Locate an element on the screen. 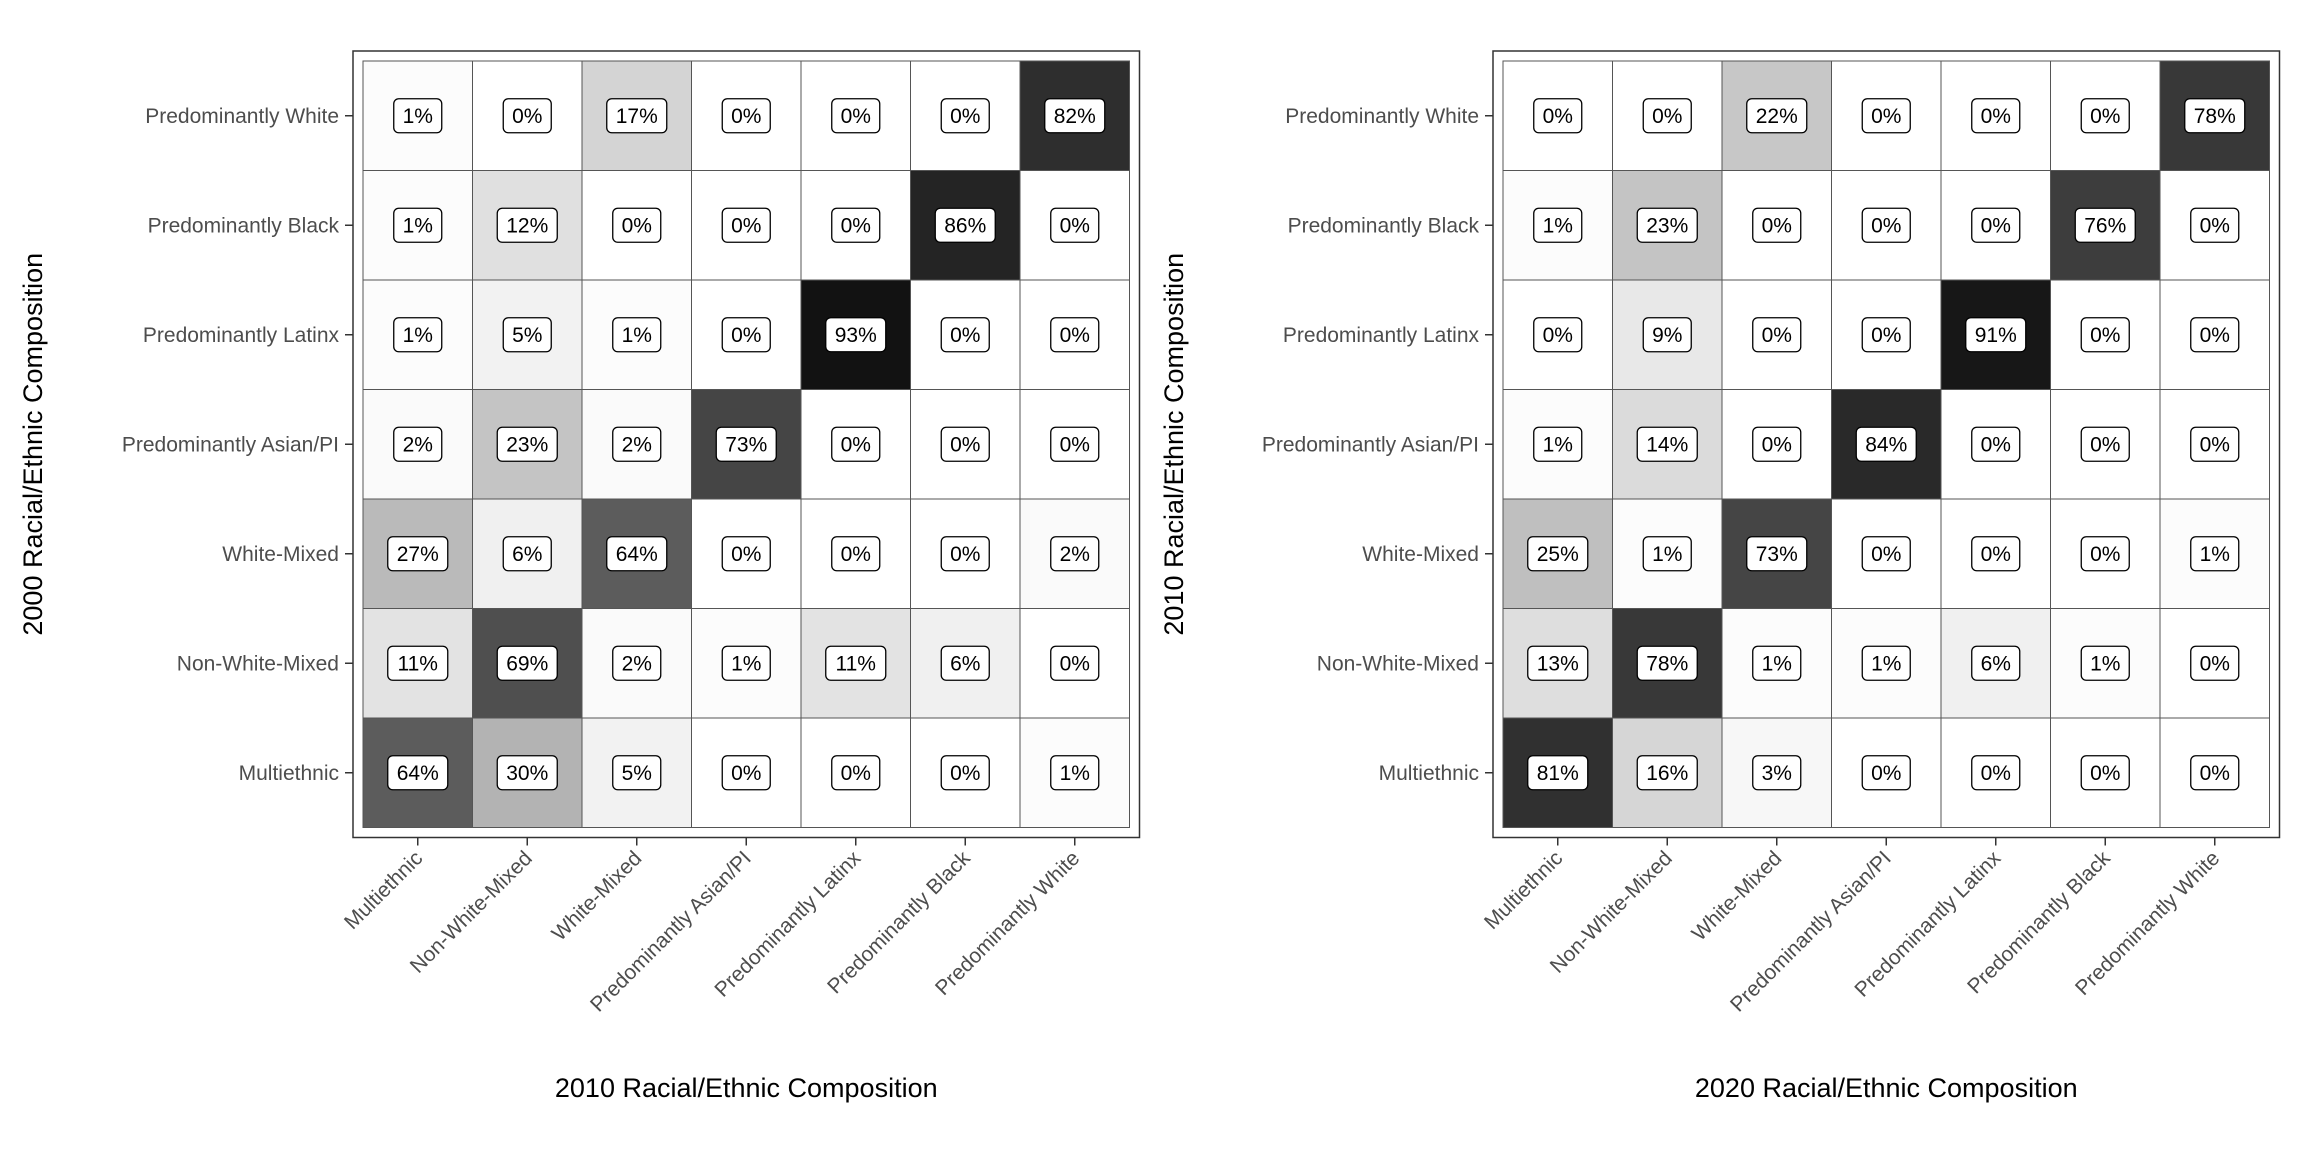 Image resolution: width=2304 pixels, height=1152 pixels. value-label: 23% is located at coordinates (1667, 225).